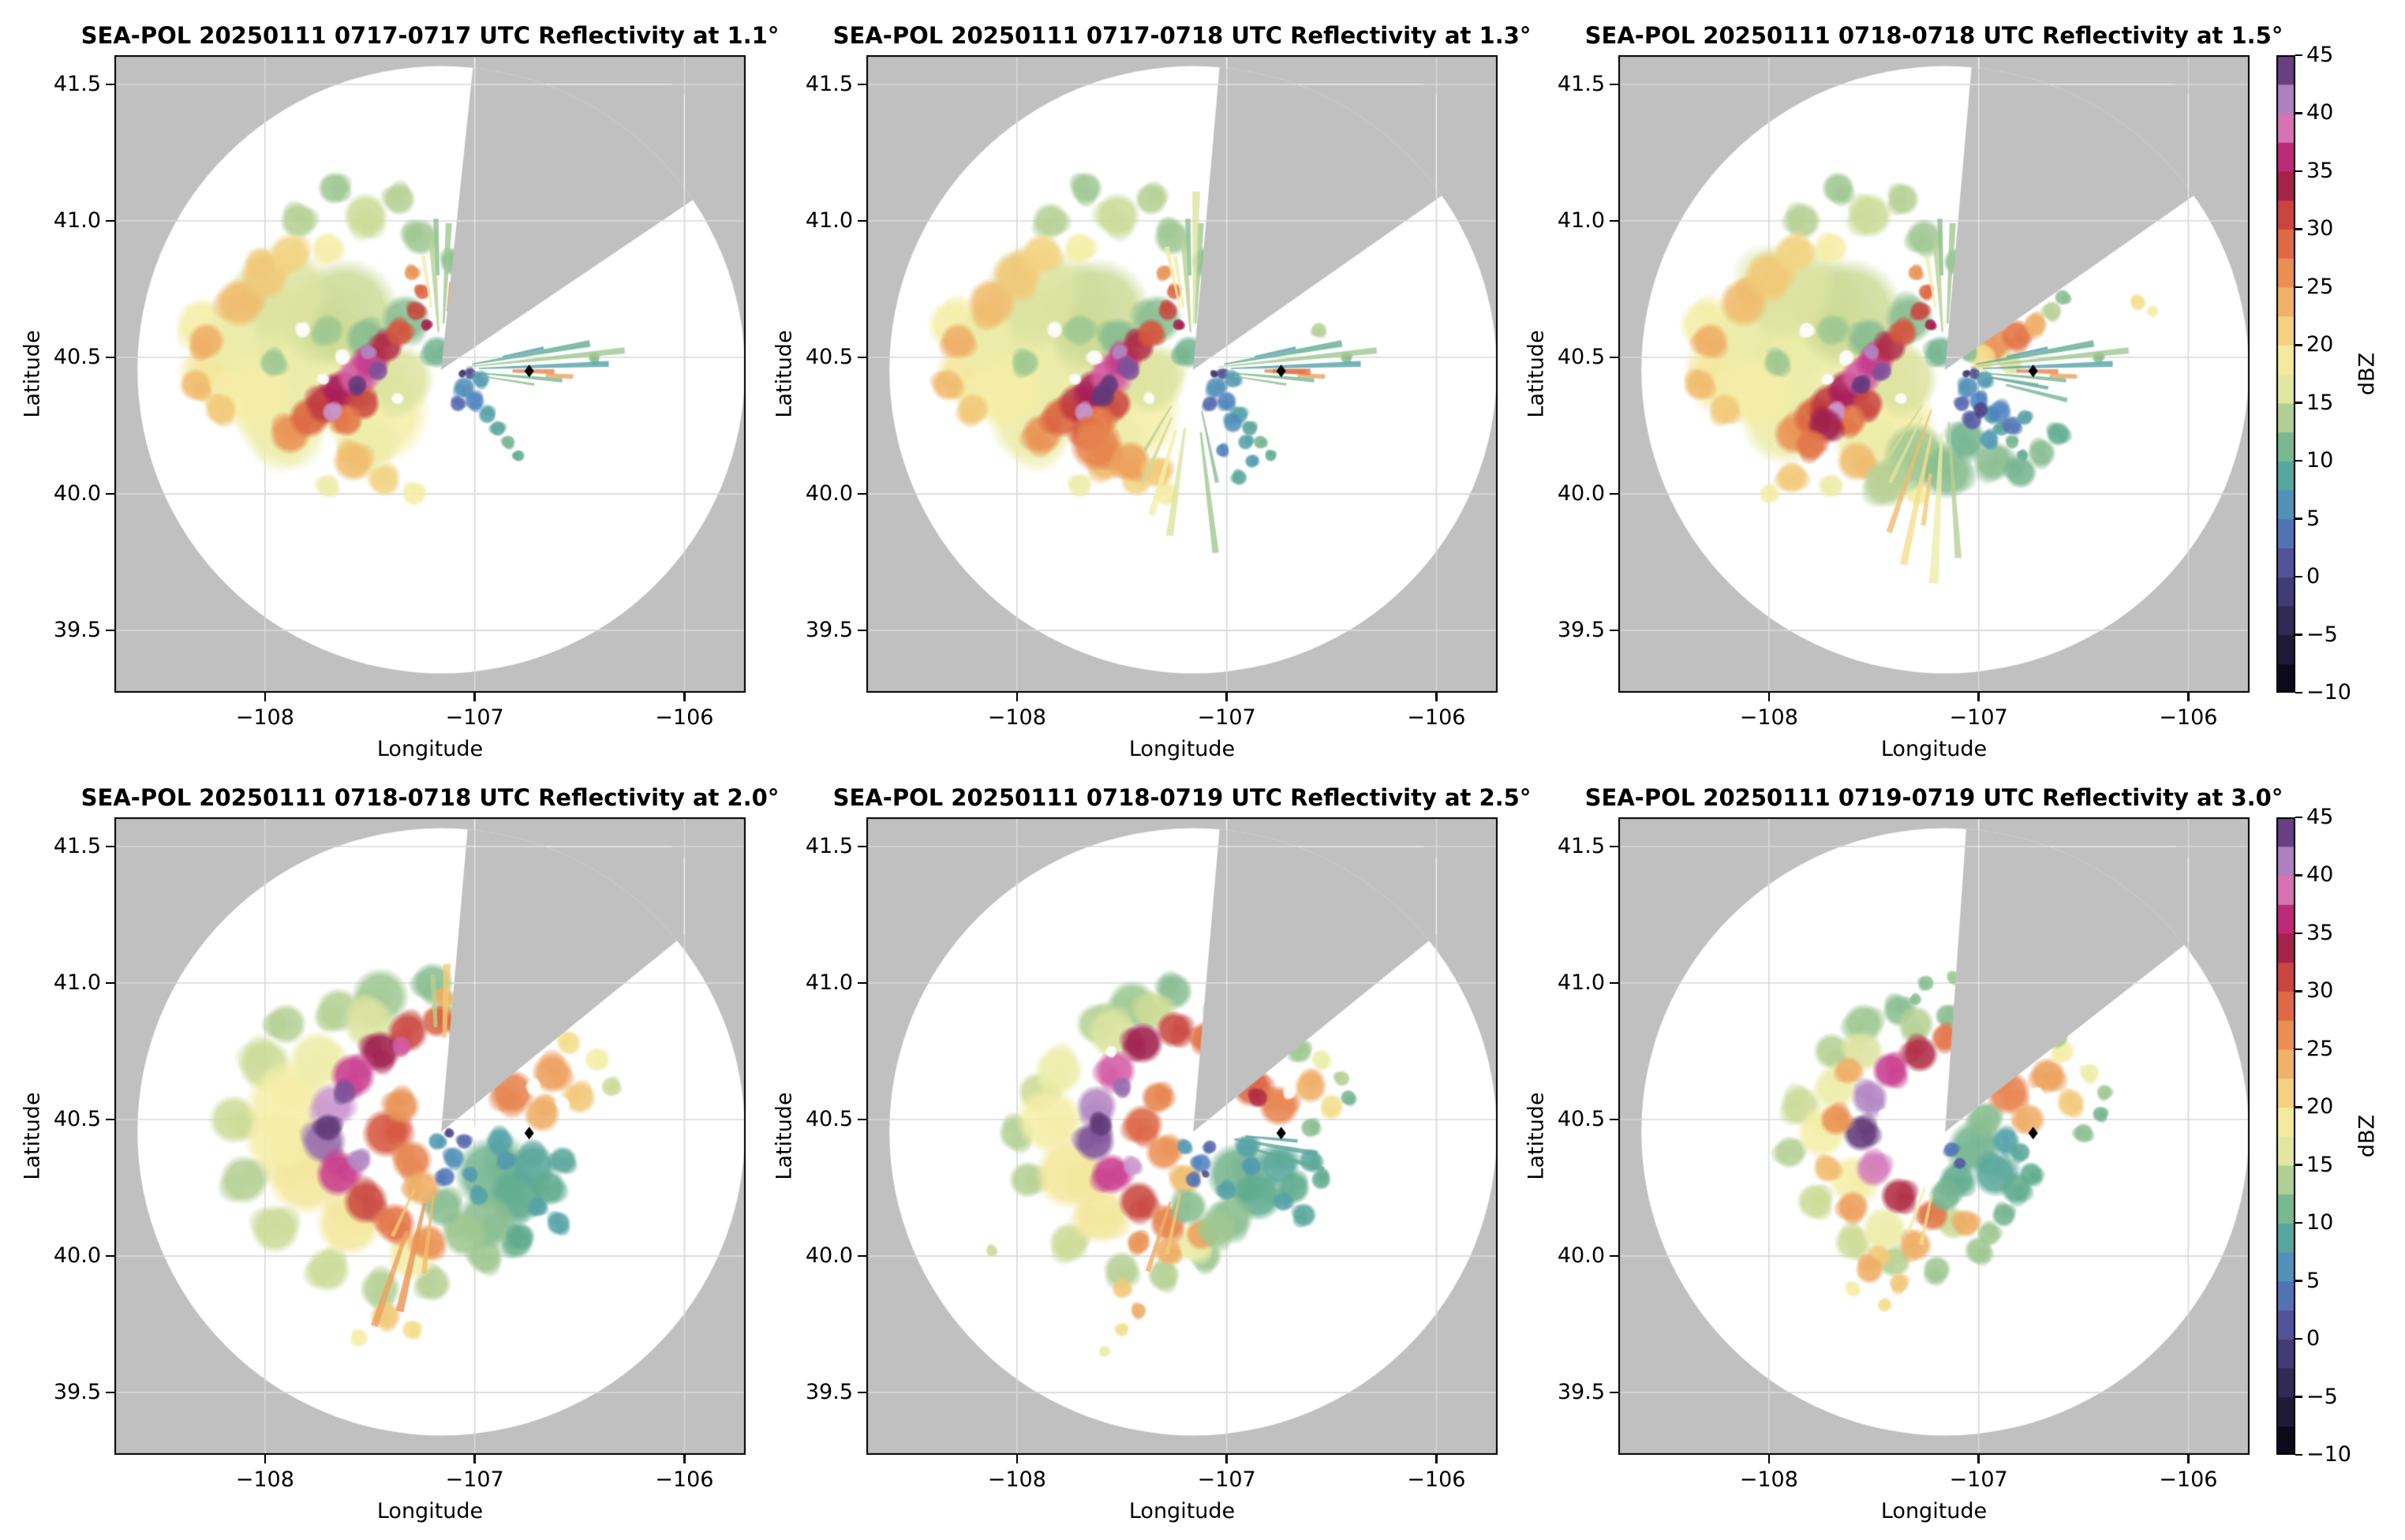 The image size is (2405, 1540). Describe the element at coordinates (2320, 1048) in the screenshot. I see `colorbar-tick-label: 25` at that location.